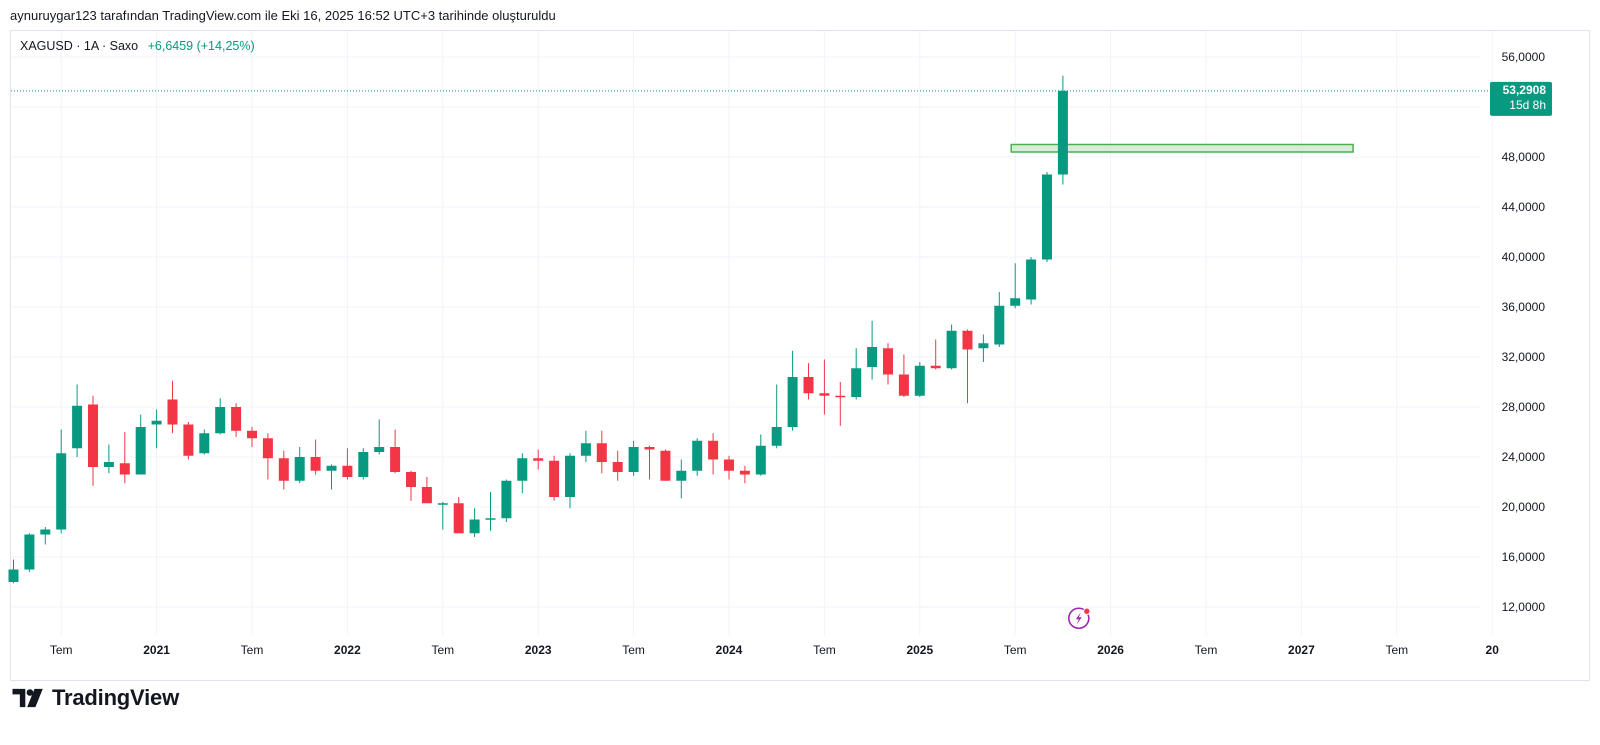  I want to click on tradingview-logo: TradingView, so click(95, 698).